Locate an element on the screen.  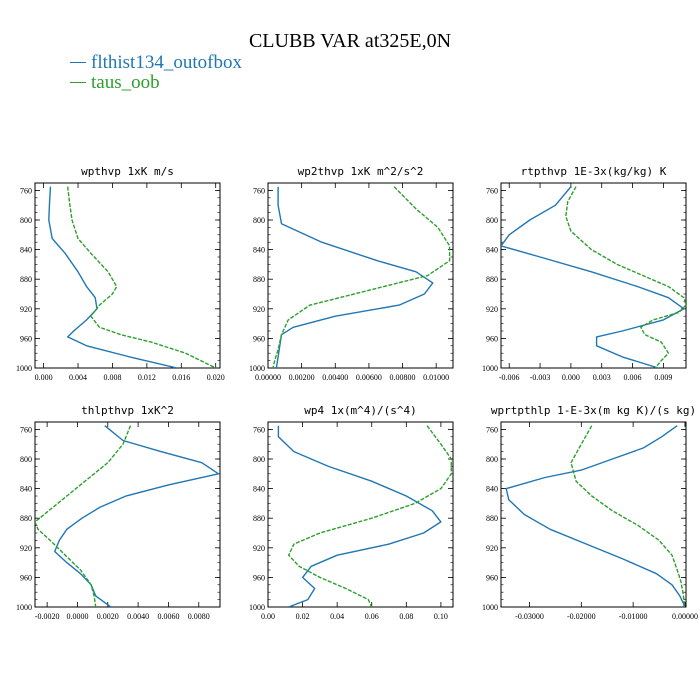
x-tick-label: 0.00200 is located at coordinates (302, 377).